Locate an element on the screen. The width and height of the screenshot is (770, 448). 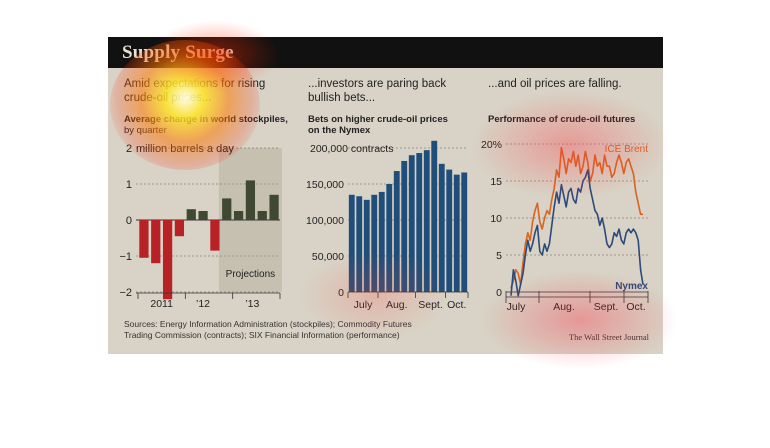
panel-3-headline-line-1: ...and oil prices are falling. is located at coordinates (555, 84).